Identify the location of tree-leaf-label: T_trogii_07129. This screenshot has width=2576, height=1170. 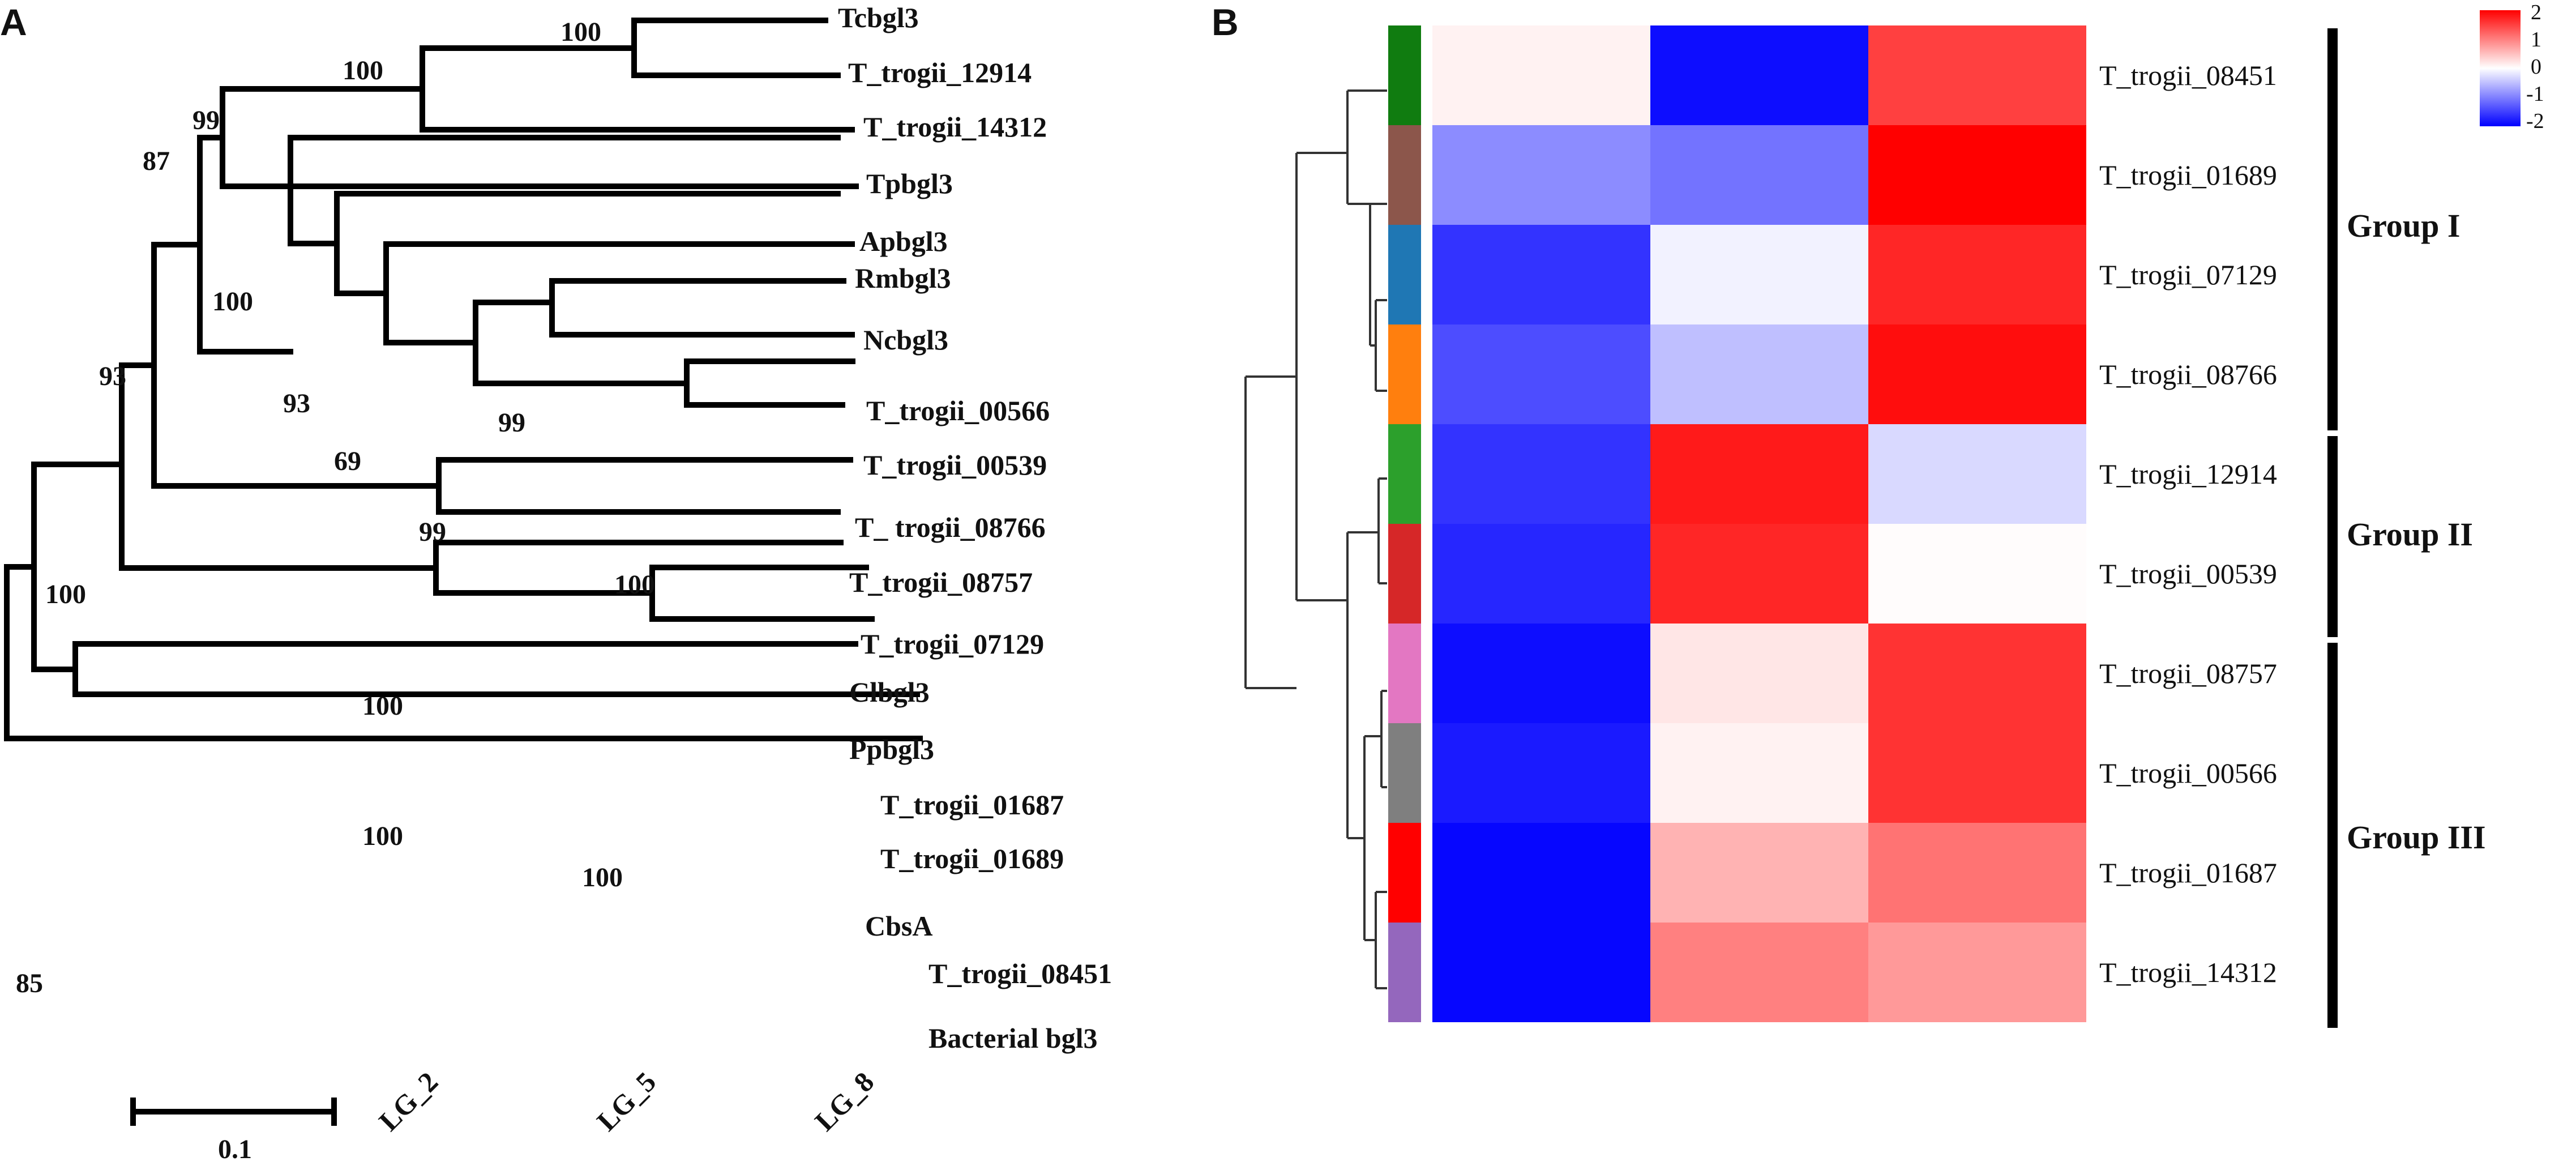
(952, 644).